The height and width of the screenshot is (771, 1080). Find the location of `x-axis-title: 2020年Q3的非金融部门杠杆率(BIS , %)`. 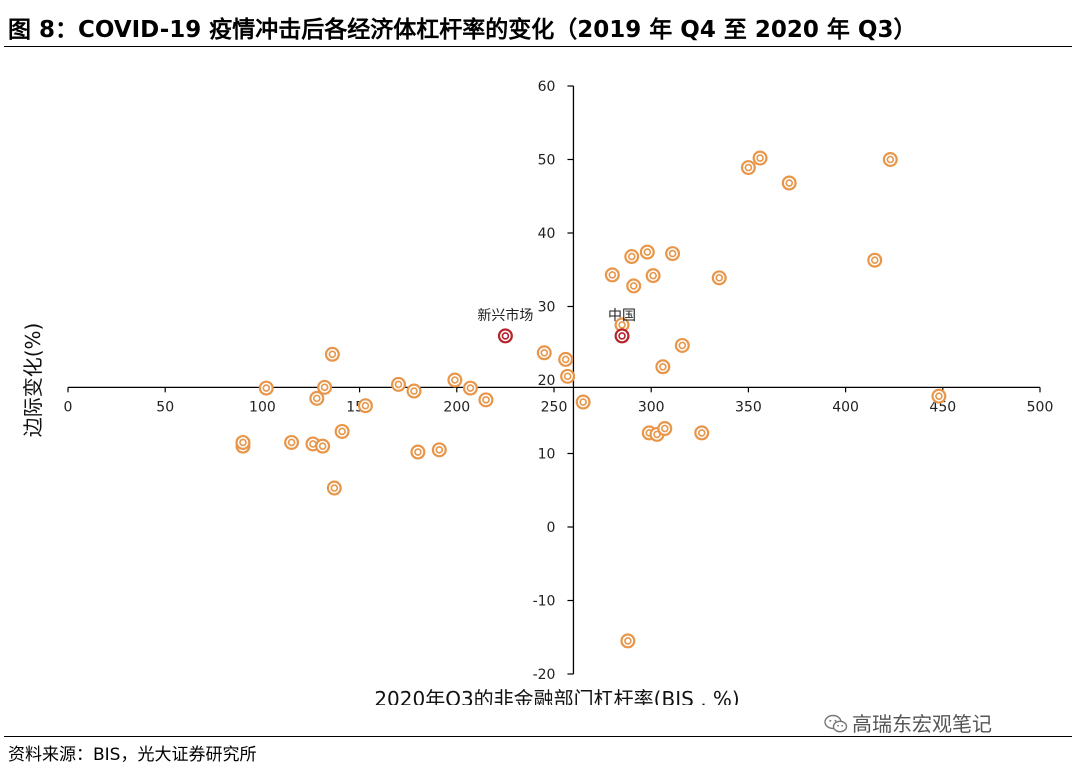

x-axis-title: 2020年Q3的非金融部门杠杆率(BIS , %) is located at coordinates (556, 696).